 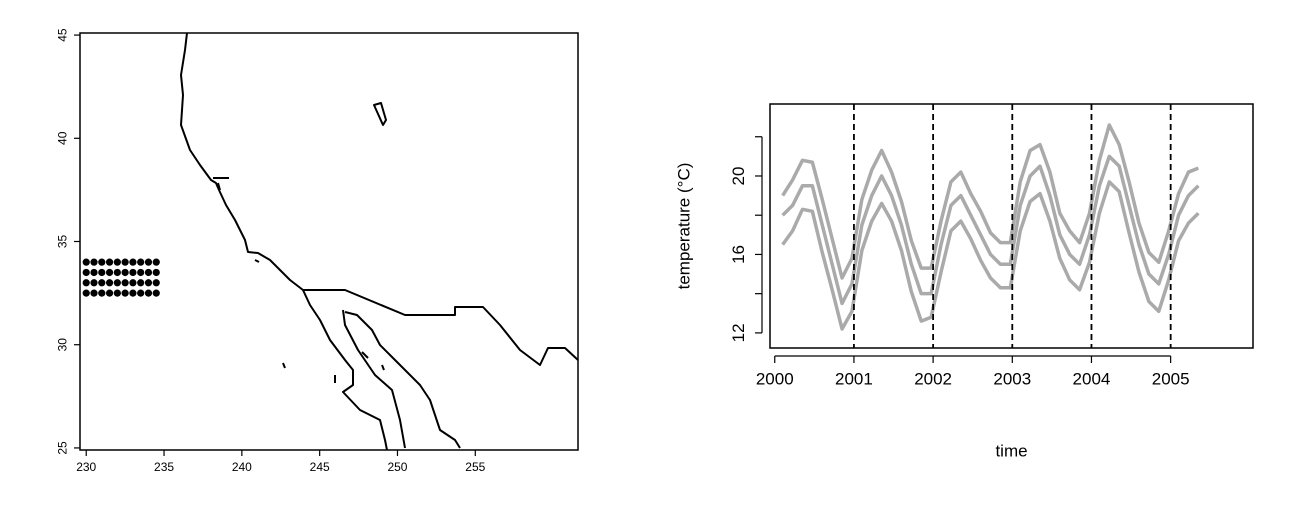 I want to click on x-tick-label: 2000, so click(x=775, y=378).